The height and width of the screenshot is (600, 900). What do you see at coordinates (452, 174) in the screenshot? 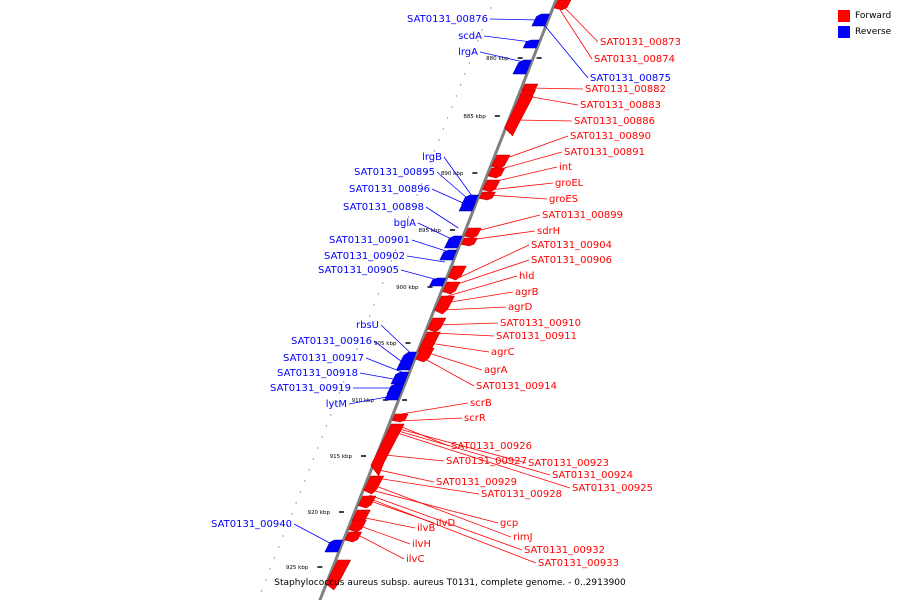
I see `tick-label: 890 kbp` at bounding box center [452, 174].